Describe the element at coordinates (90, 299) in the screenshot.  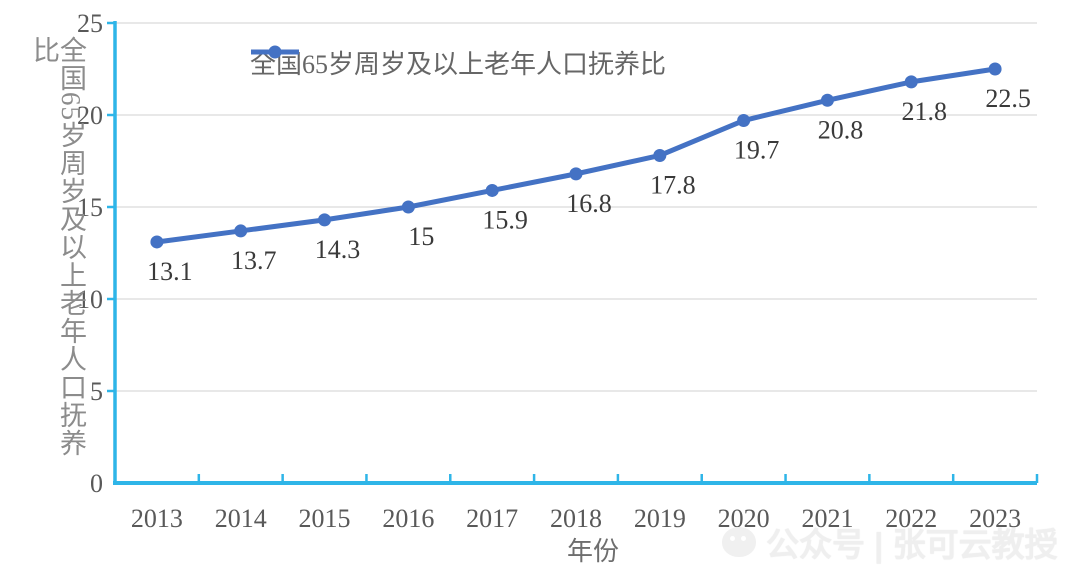
I see `y-tick-label: 10` at that location.